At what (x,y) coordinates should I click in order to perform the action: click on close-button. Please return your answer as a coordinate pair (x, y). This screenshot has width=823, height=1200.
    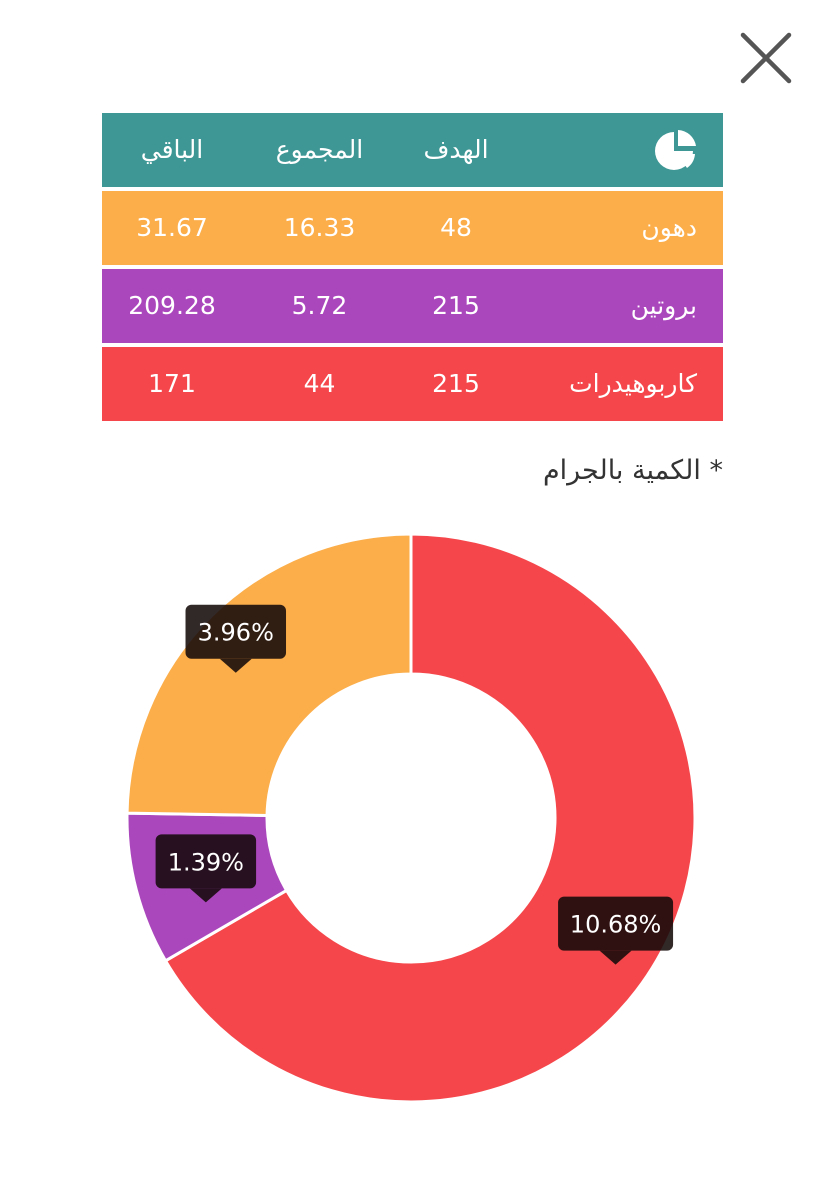
    Looking at the image, I should click on (766, 58).